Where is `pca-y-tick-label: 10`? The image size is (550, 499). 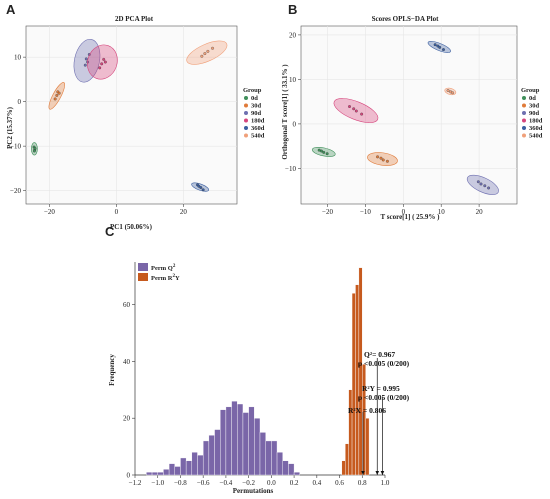
pca-y-tick-label: 10 is located at coordinates (18, 58).